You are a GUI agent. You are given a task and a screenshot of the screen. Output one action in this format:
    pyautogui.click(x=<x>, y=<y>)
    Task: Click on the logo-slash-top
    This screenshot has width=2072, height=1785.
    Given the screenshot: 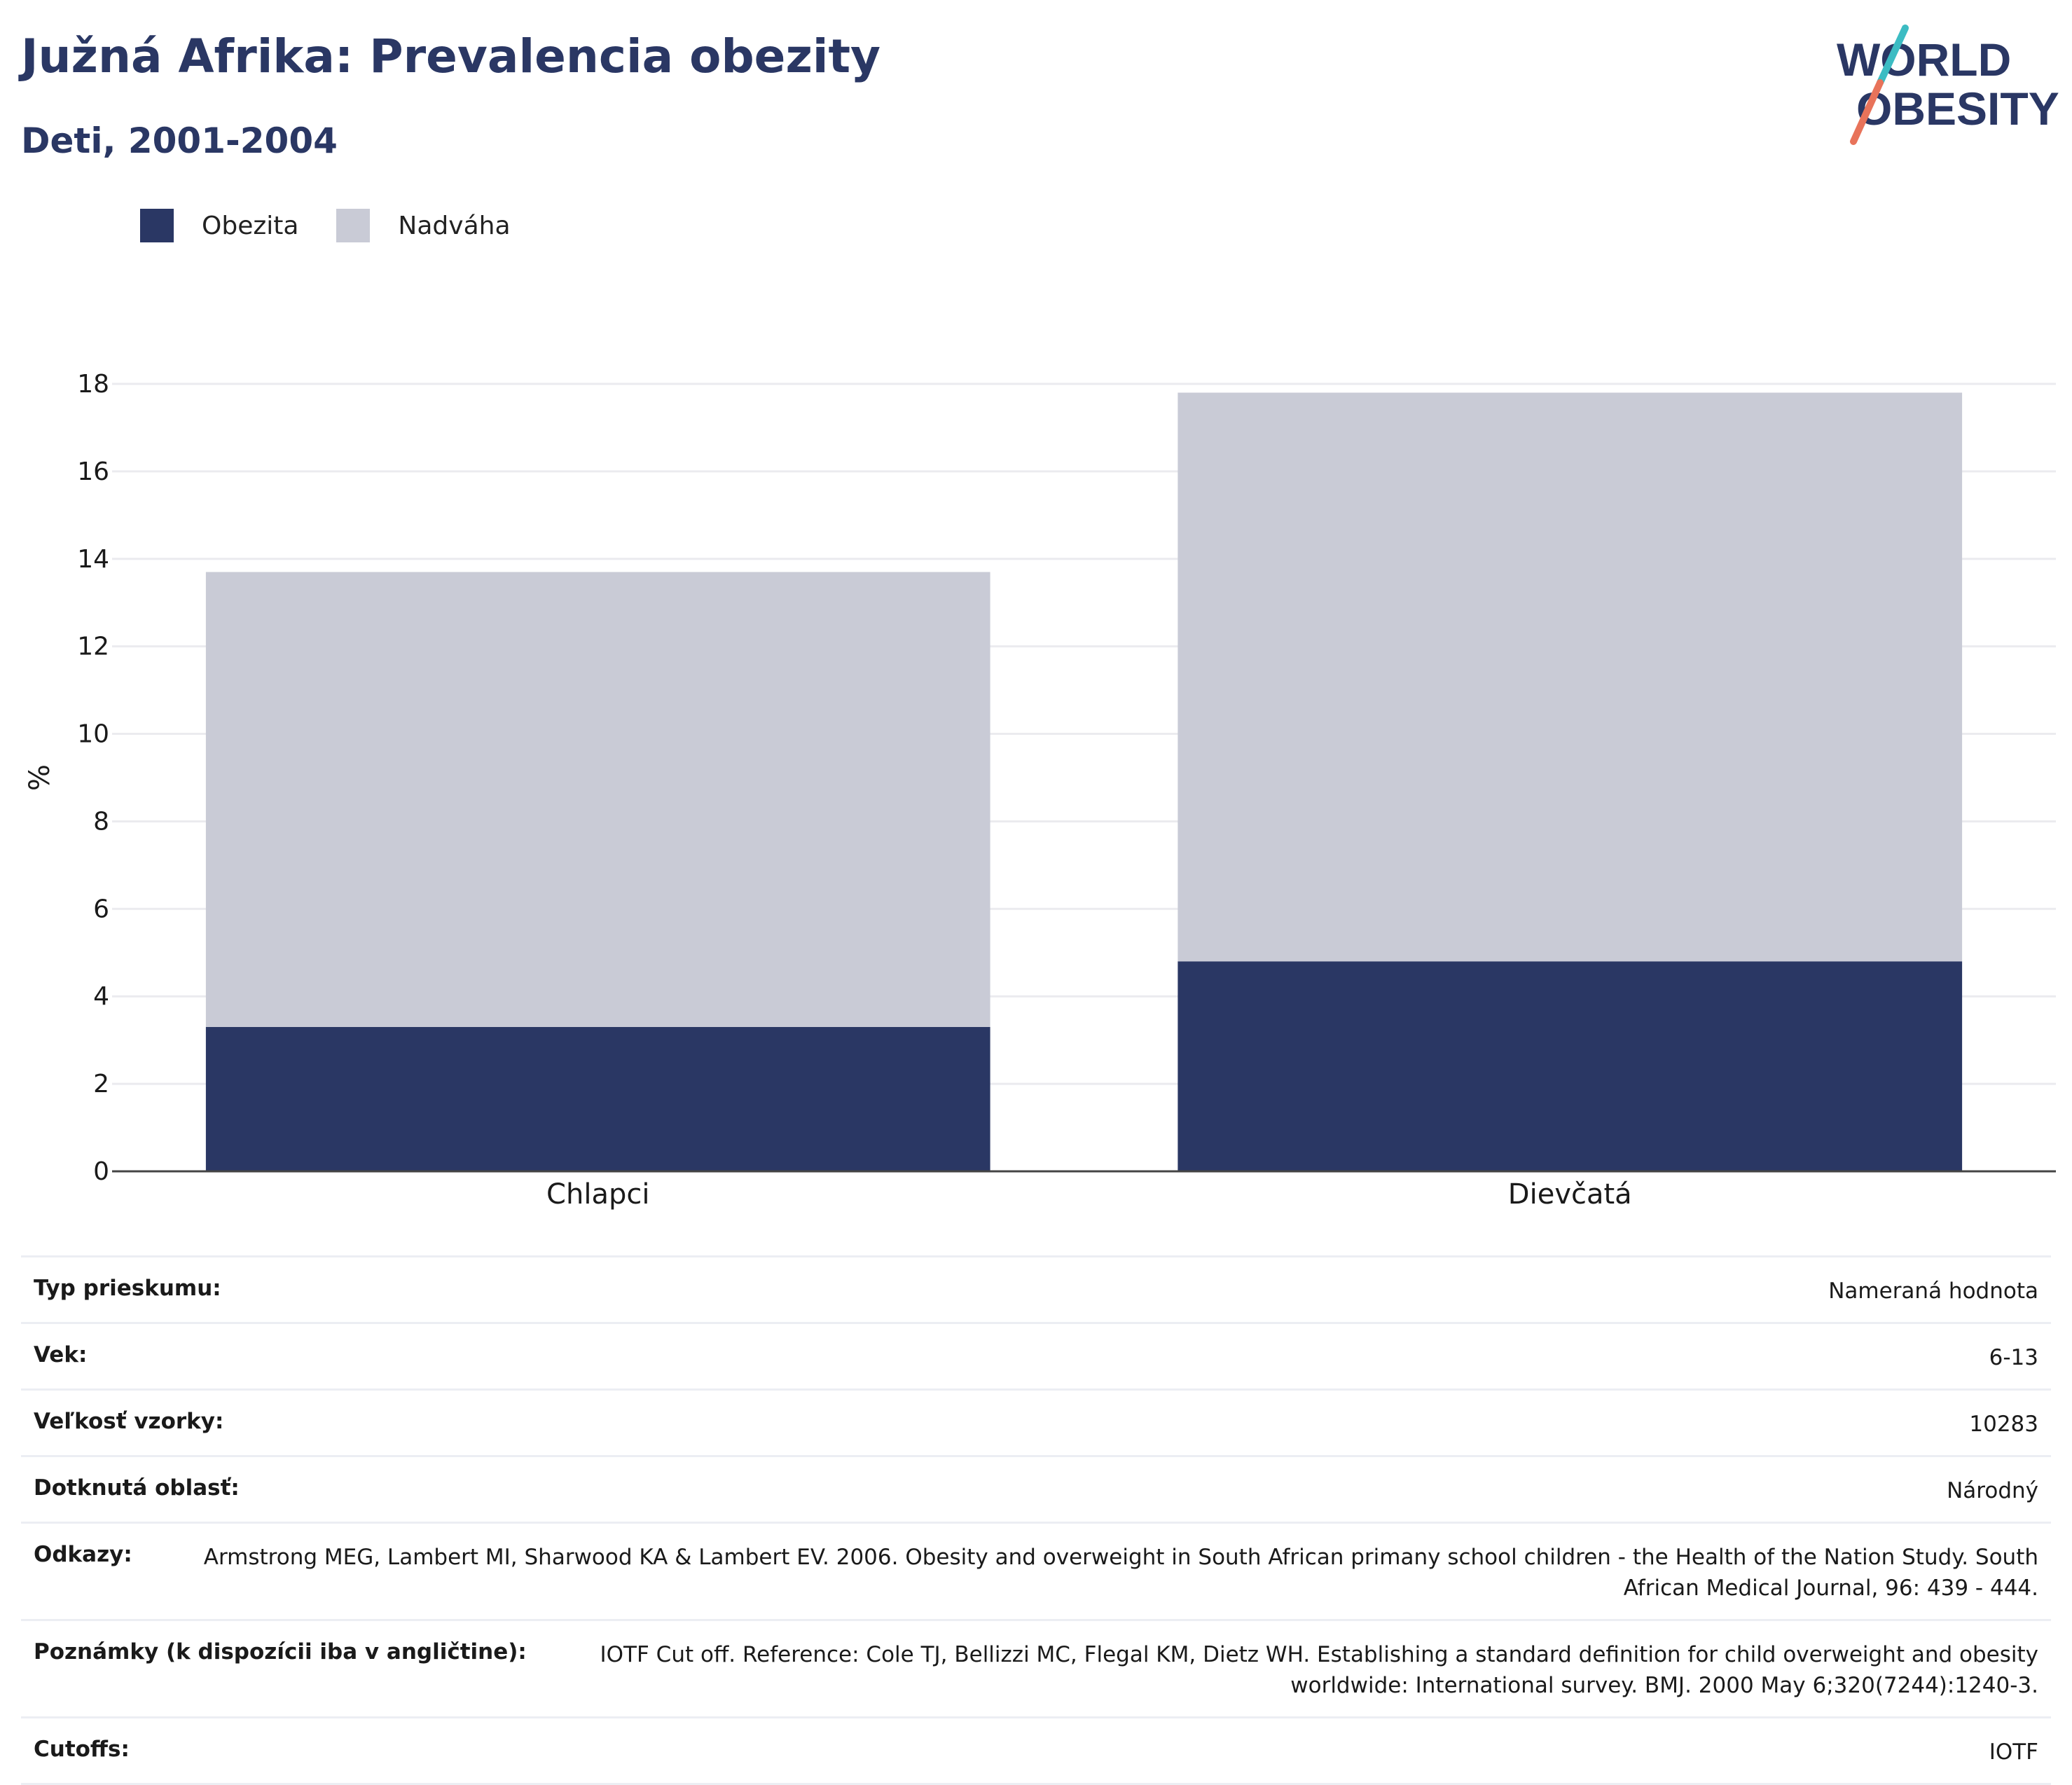 What is the action you would take?
    pyautogui.click(x=1893, y=55)
    